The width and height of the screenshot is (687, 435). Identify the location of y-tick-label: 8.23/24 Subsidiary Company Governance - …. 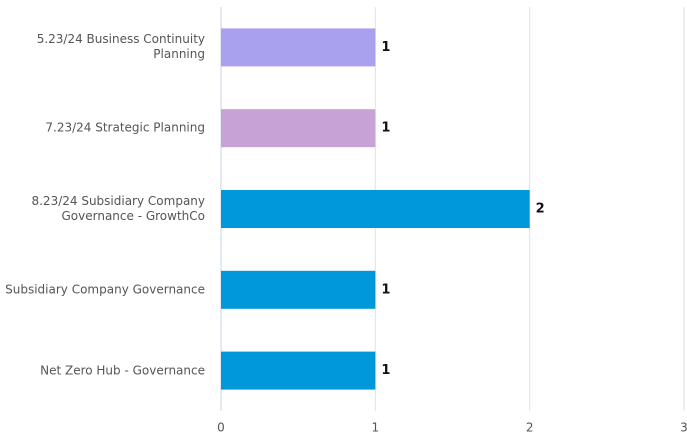
(118, 208).